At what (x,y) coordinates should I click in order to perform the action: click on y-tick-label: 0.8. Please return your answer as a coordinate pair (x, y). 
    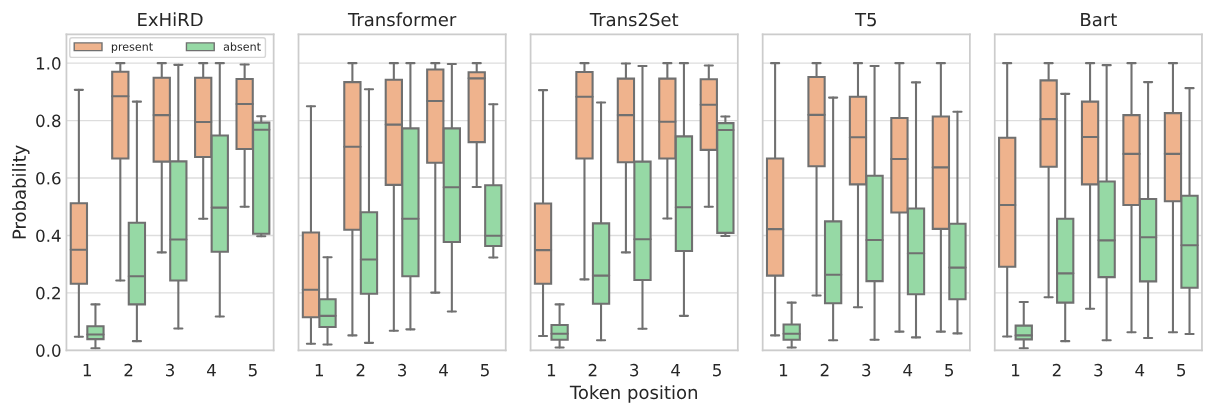
    Looking at the image, I should click on (48, 121).